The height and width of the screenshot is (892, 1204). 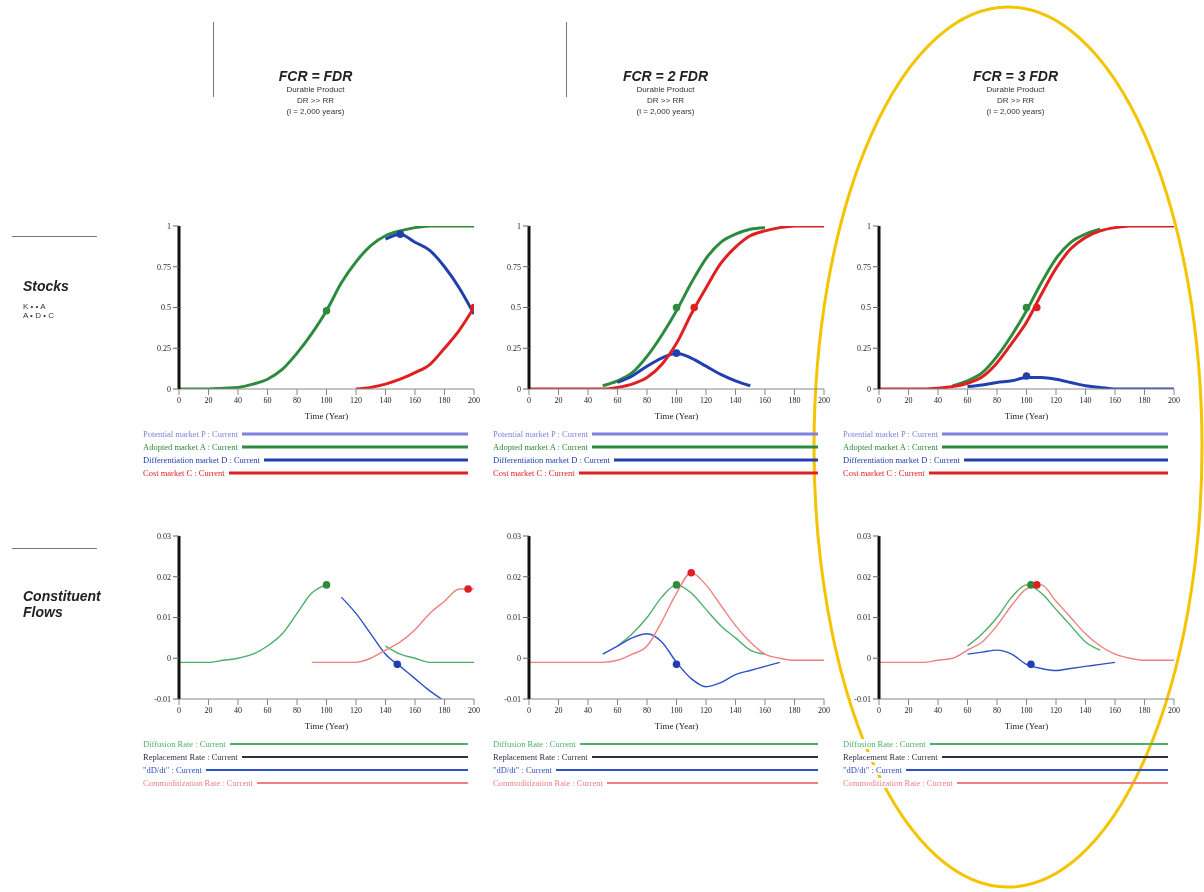 What do you see at coordinates (315, 76) in the screenshot?
I see `chart-title: FCR = FDR` at bounding box center [315, 76].